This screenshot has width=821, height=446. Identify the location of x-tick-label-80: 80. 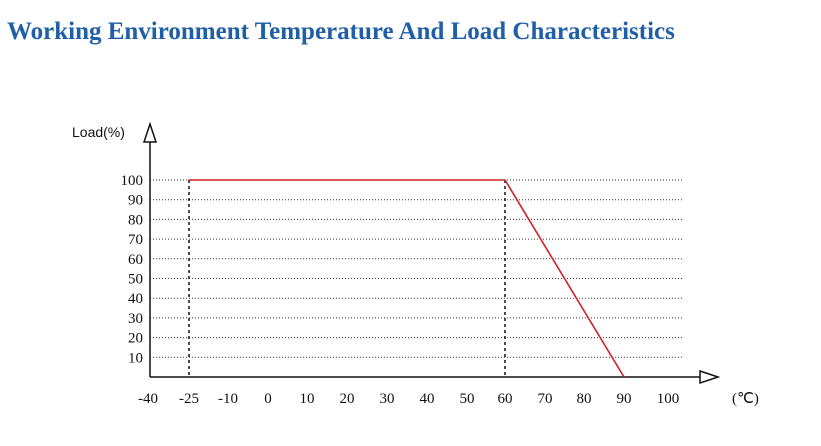
(584, 399).